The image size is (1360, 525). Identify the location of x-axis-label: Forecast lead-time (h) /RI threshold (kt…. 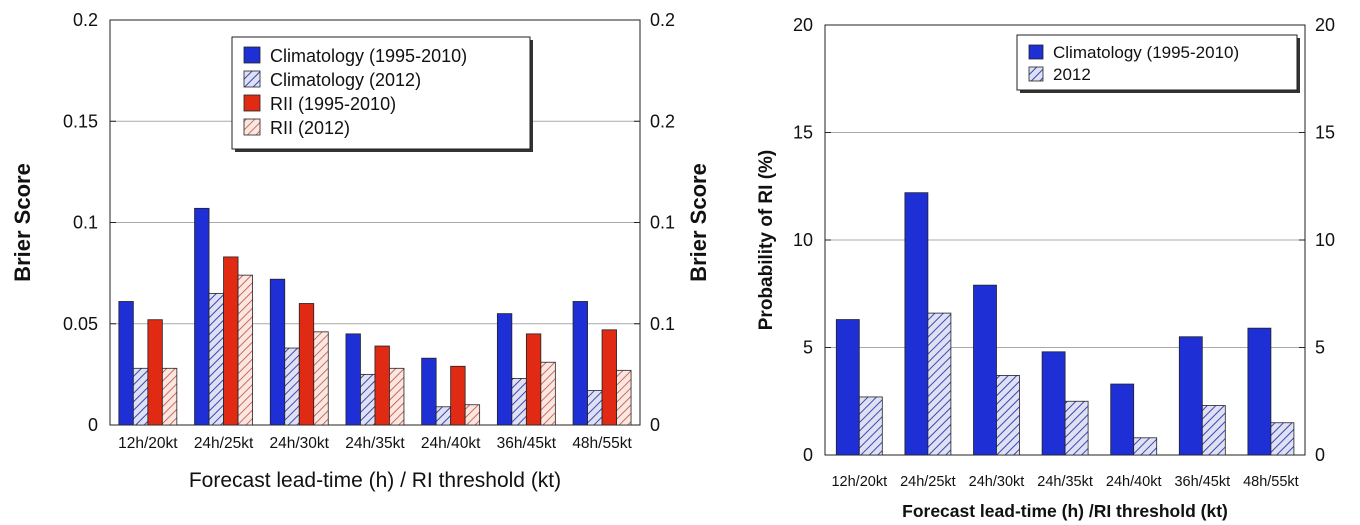
(1065, 511).